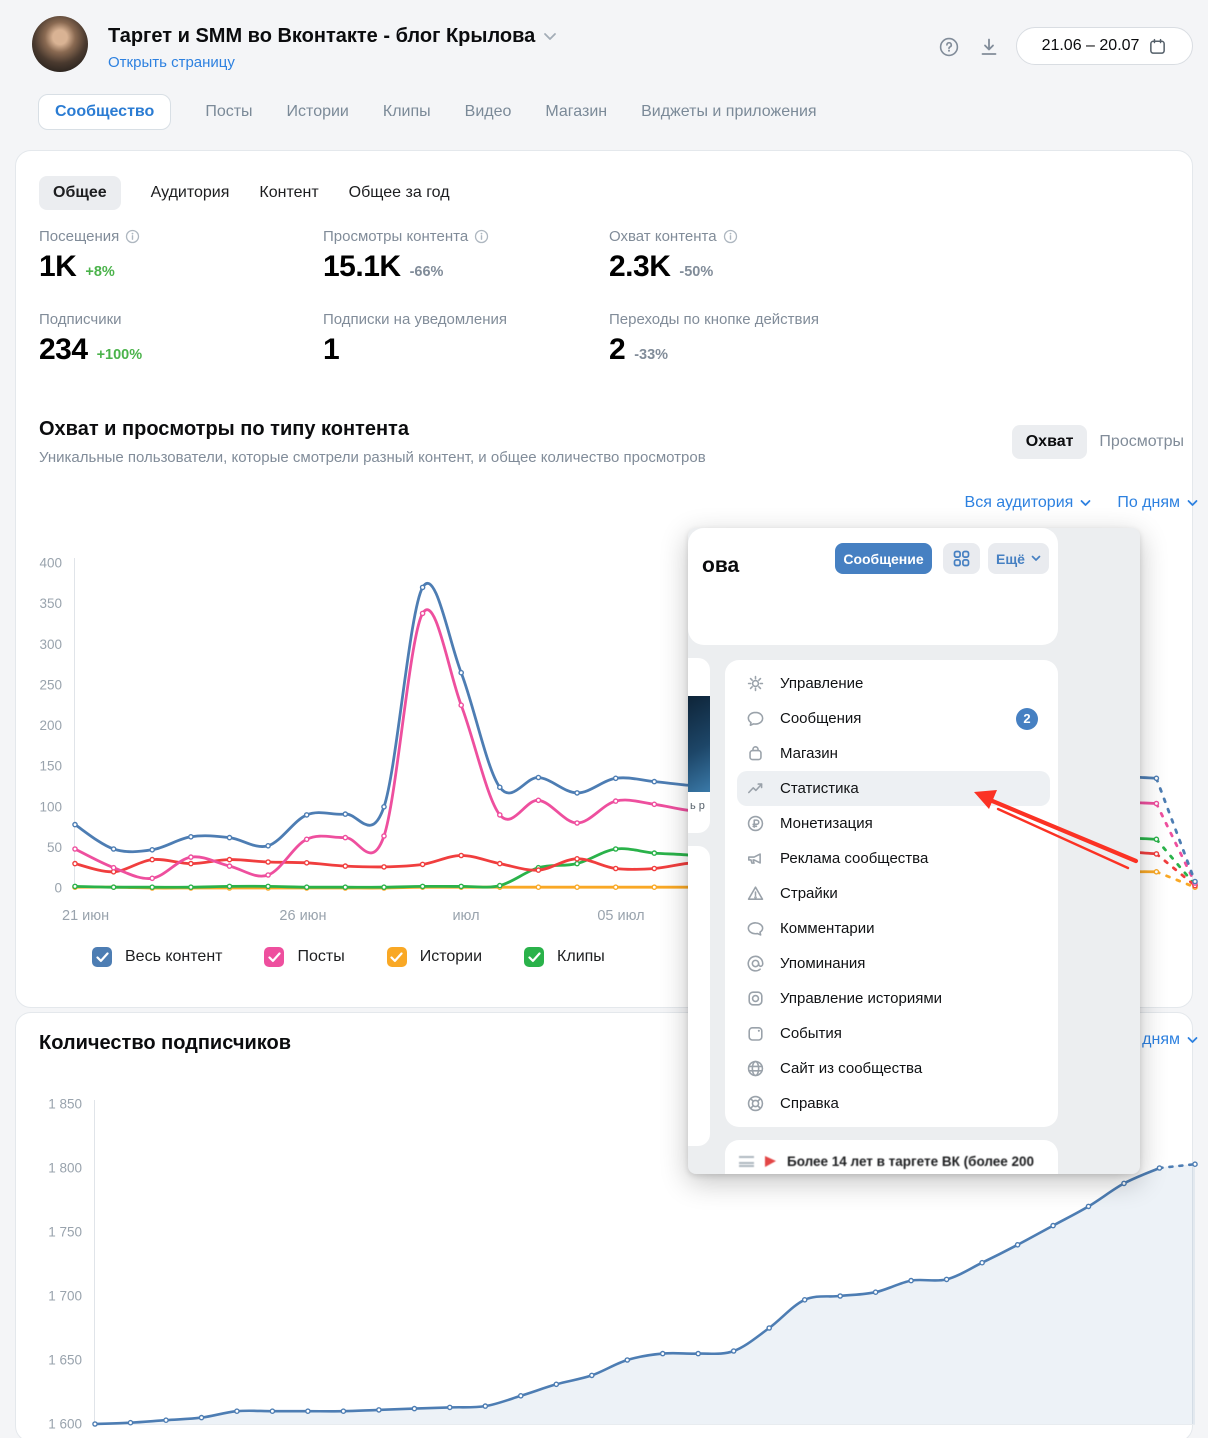 The image size is (1208, 1438). Describe the element at coordinates (883, 558) in the screenshot. I see `message-button: Сообщение` at that location.